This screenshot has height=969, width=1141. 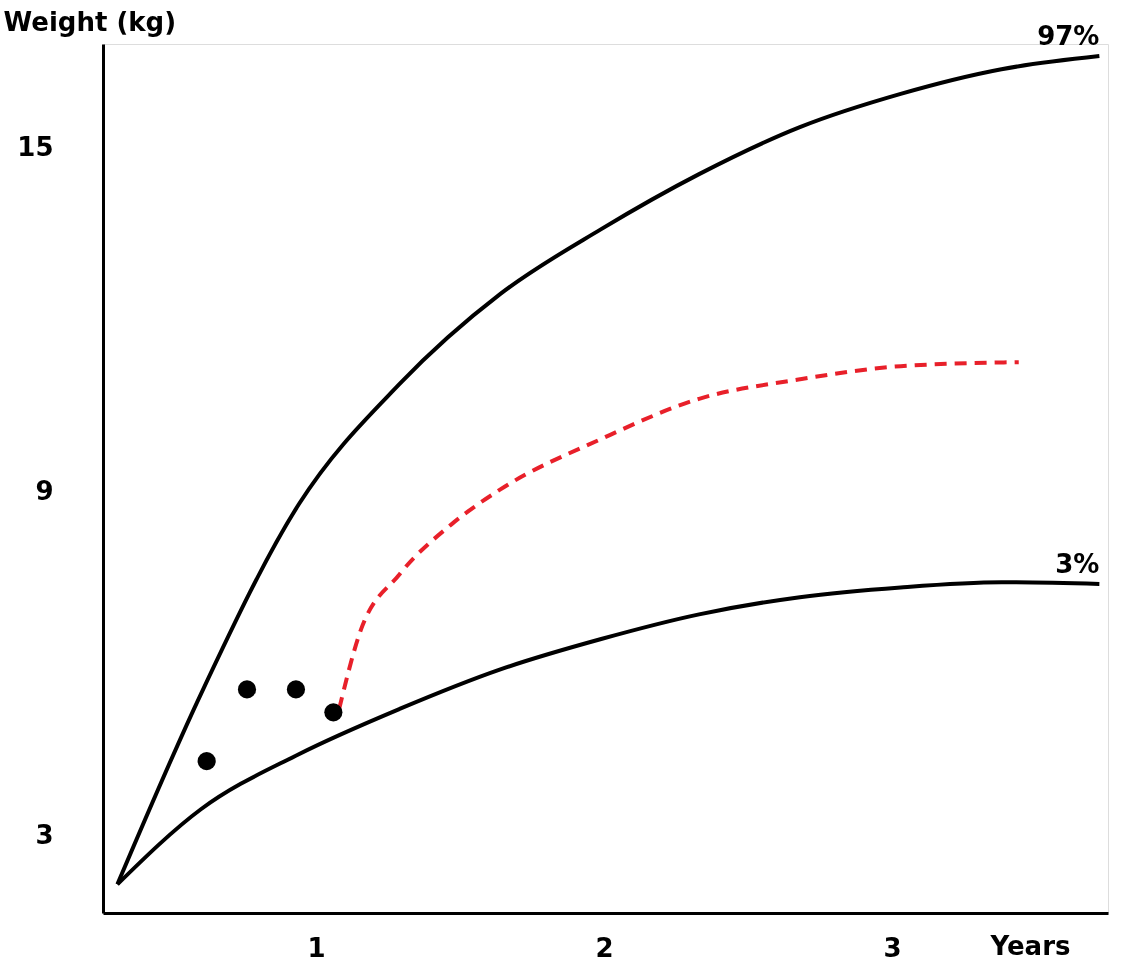 I want to click on y-tick-label: 9, so click(x=44, y=490).